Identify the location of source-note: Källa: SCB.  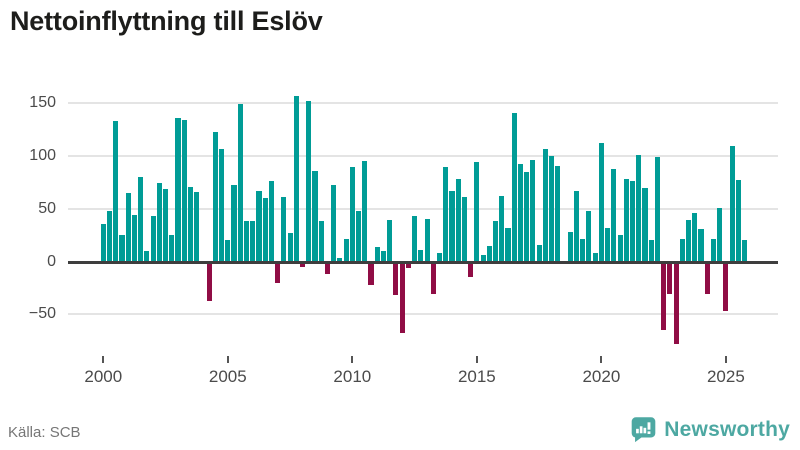
(44, 432).